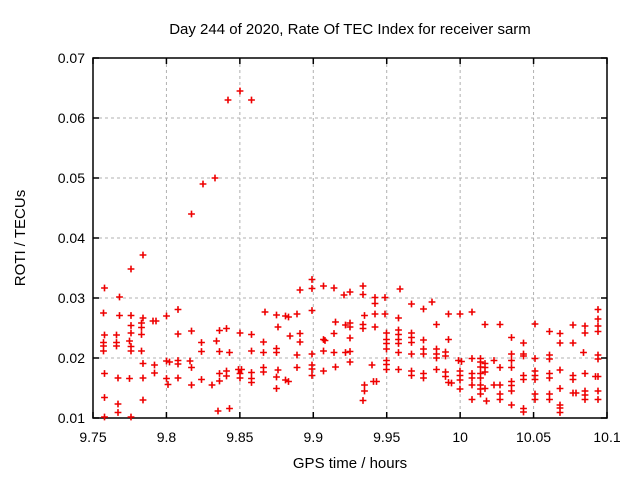 Image resolution: width=640 pixels, height=480 pixels. Describe the element at coordinates (71, 118) in the screenshot. I see `y-tick-label: 0.06` at that location.